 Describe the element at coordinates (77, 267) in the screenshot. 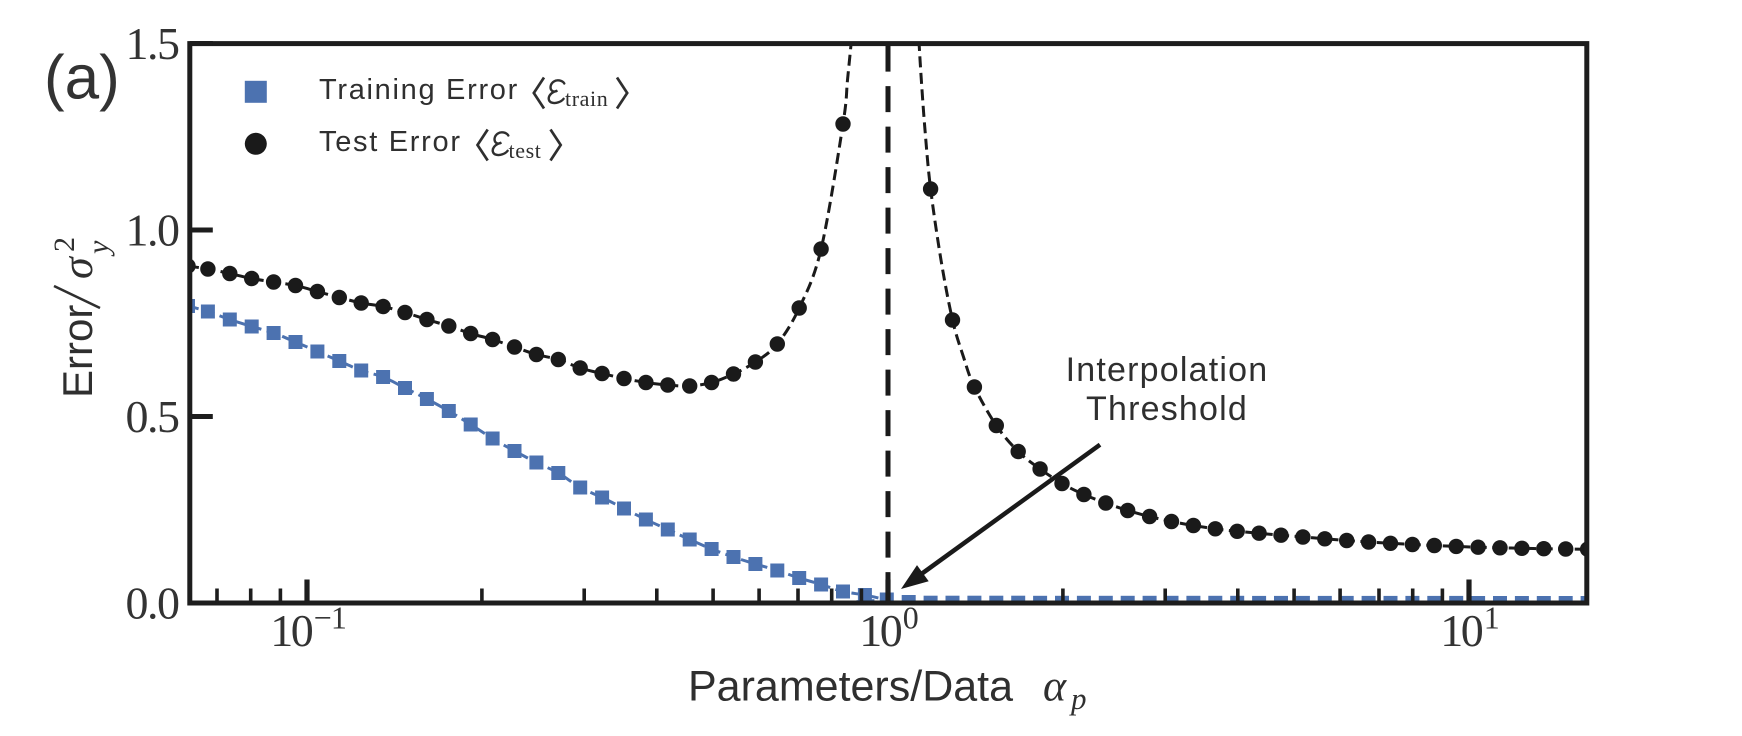

I see `svg-text: σ` at that location.